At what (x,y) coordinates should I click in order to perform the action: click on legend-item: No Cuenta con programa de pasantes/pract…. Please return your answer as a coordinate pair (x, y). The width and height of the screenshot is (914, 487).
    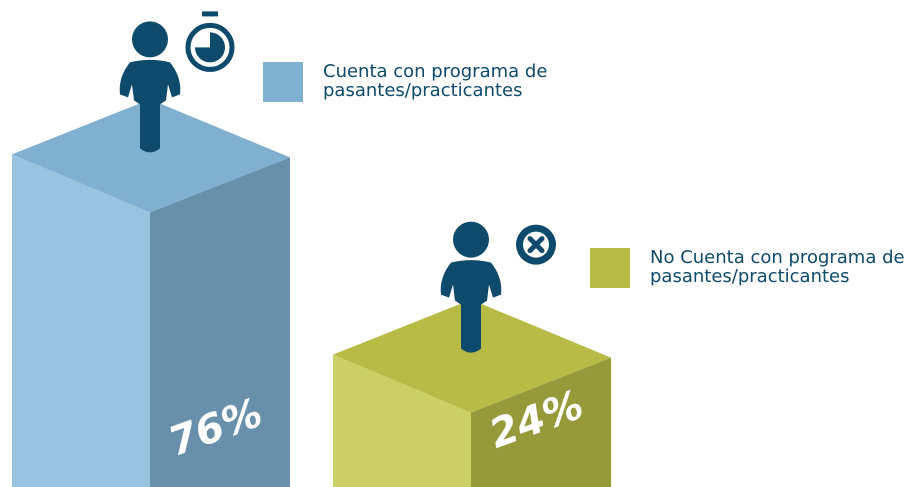
    Looking at the image, I should click on (752, 268).